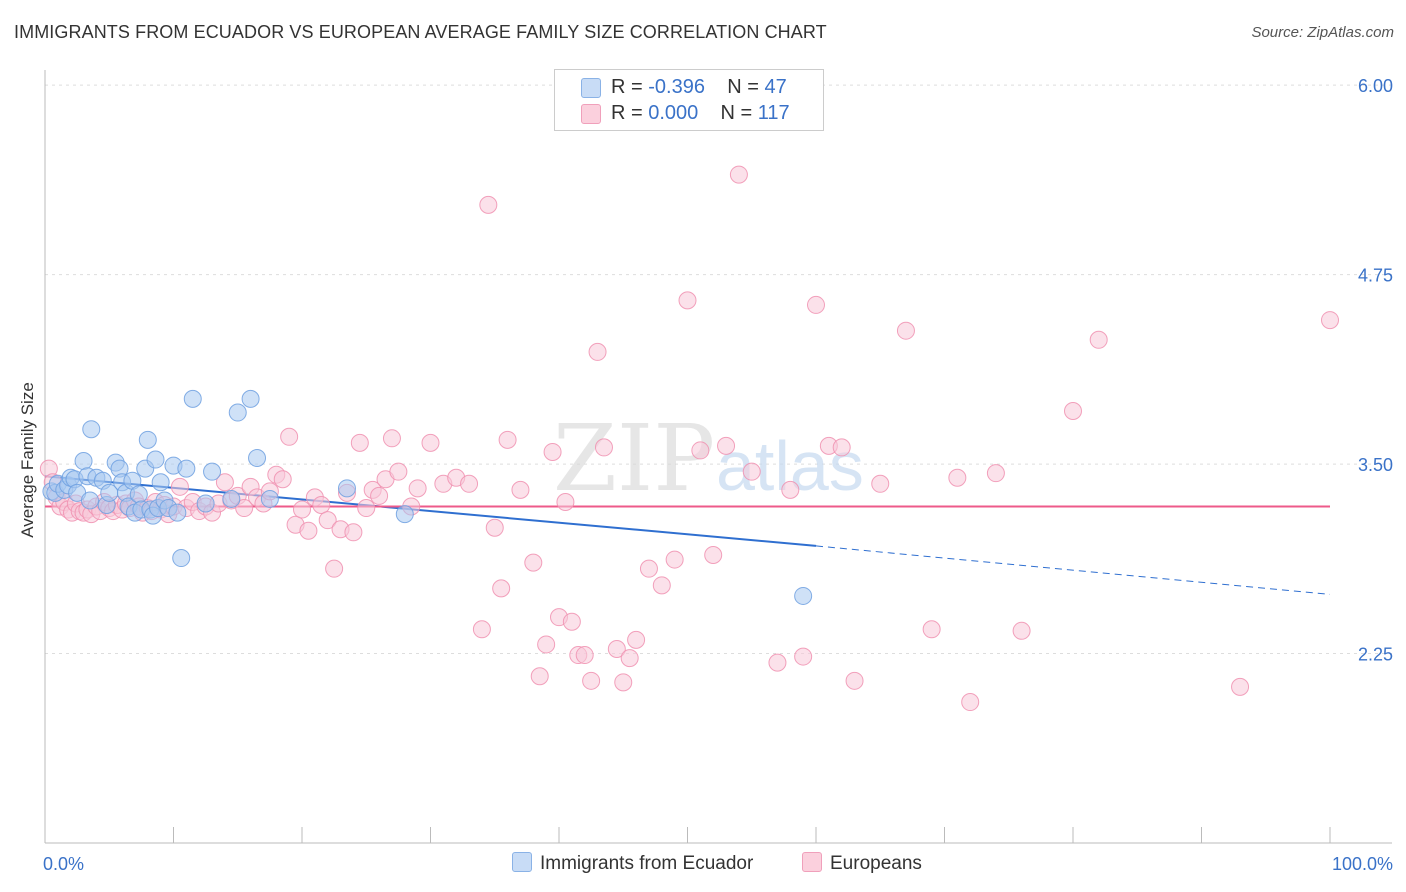  I want to click on x-tick-label: 0.0%, so click(63, 864).